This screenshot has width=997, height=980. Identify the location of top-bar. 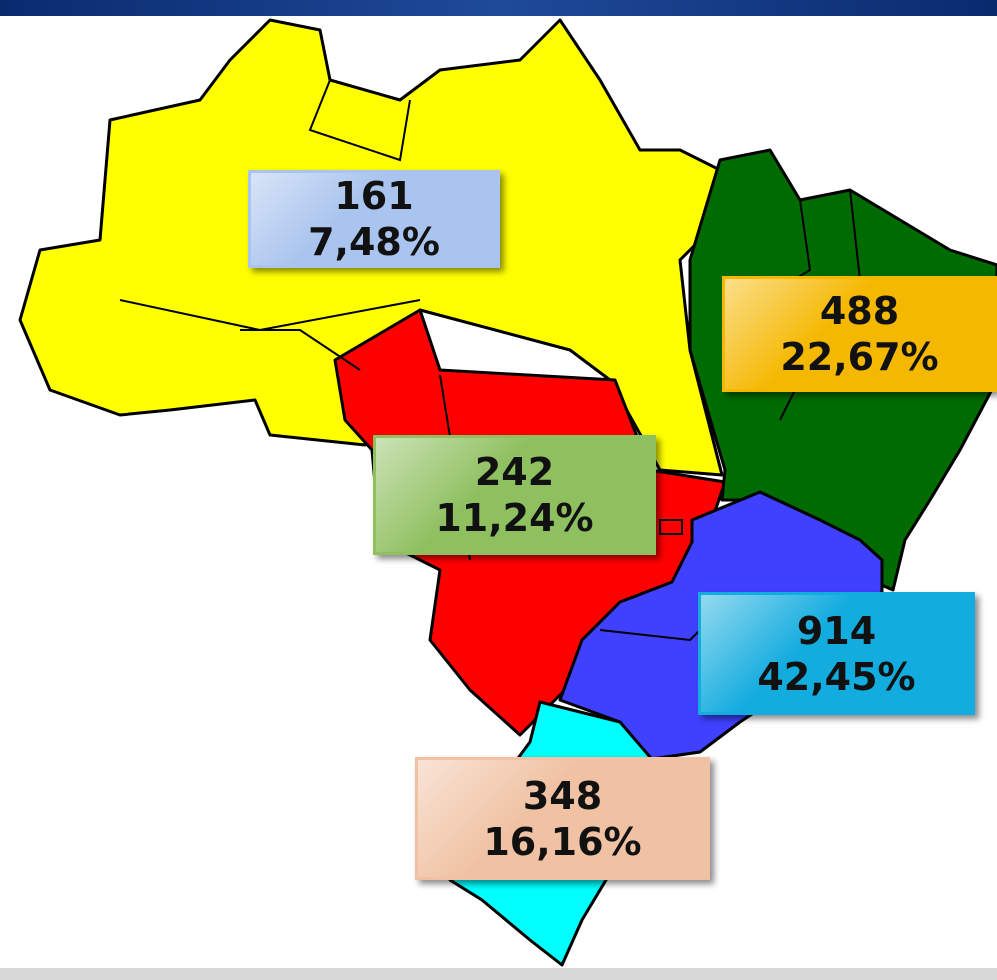
(498, 8).